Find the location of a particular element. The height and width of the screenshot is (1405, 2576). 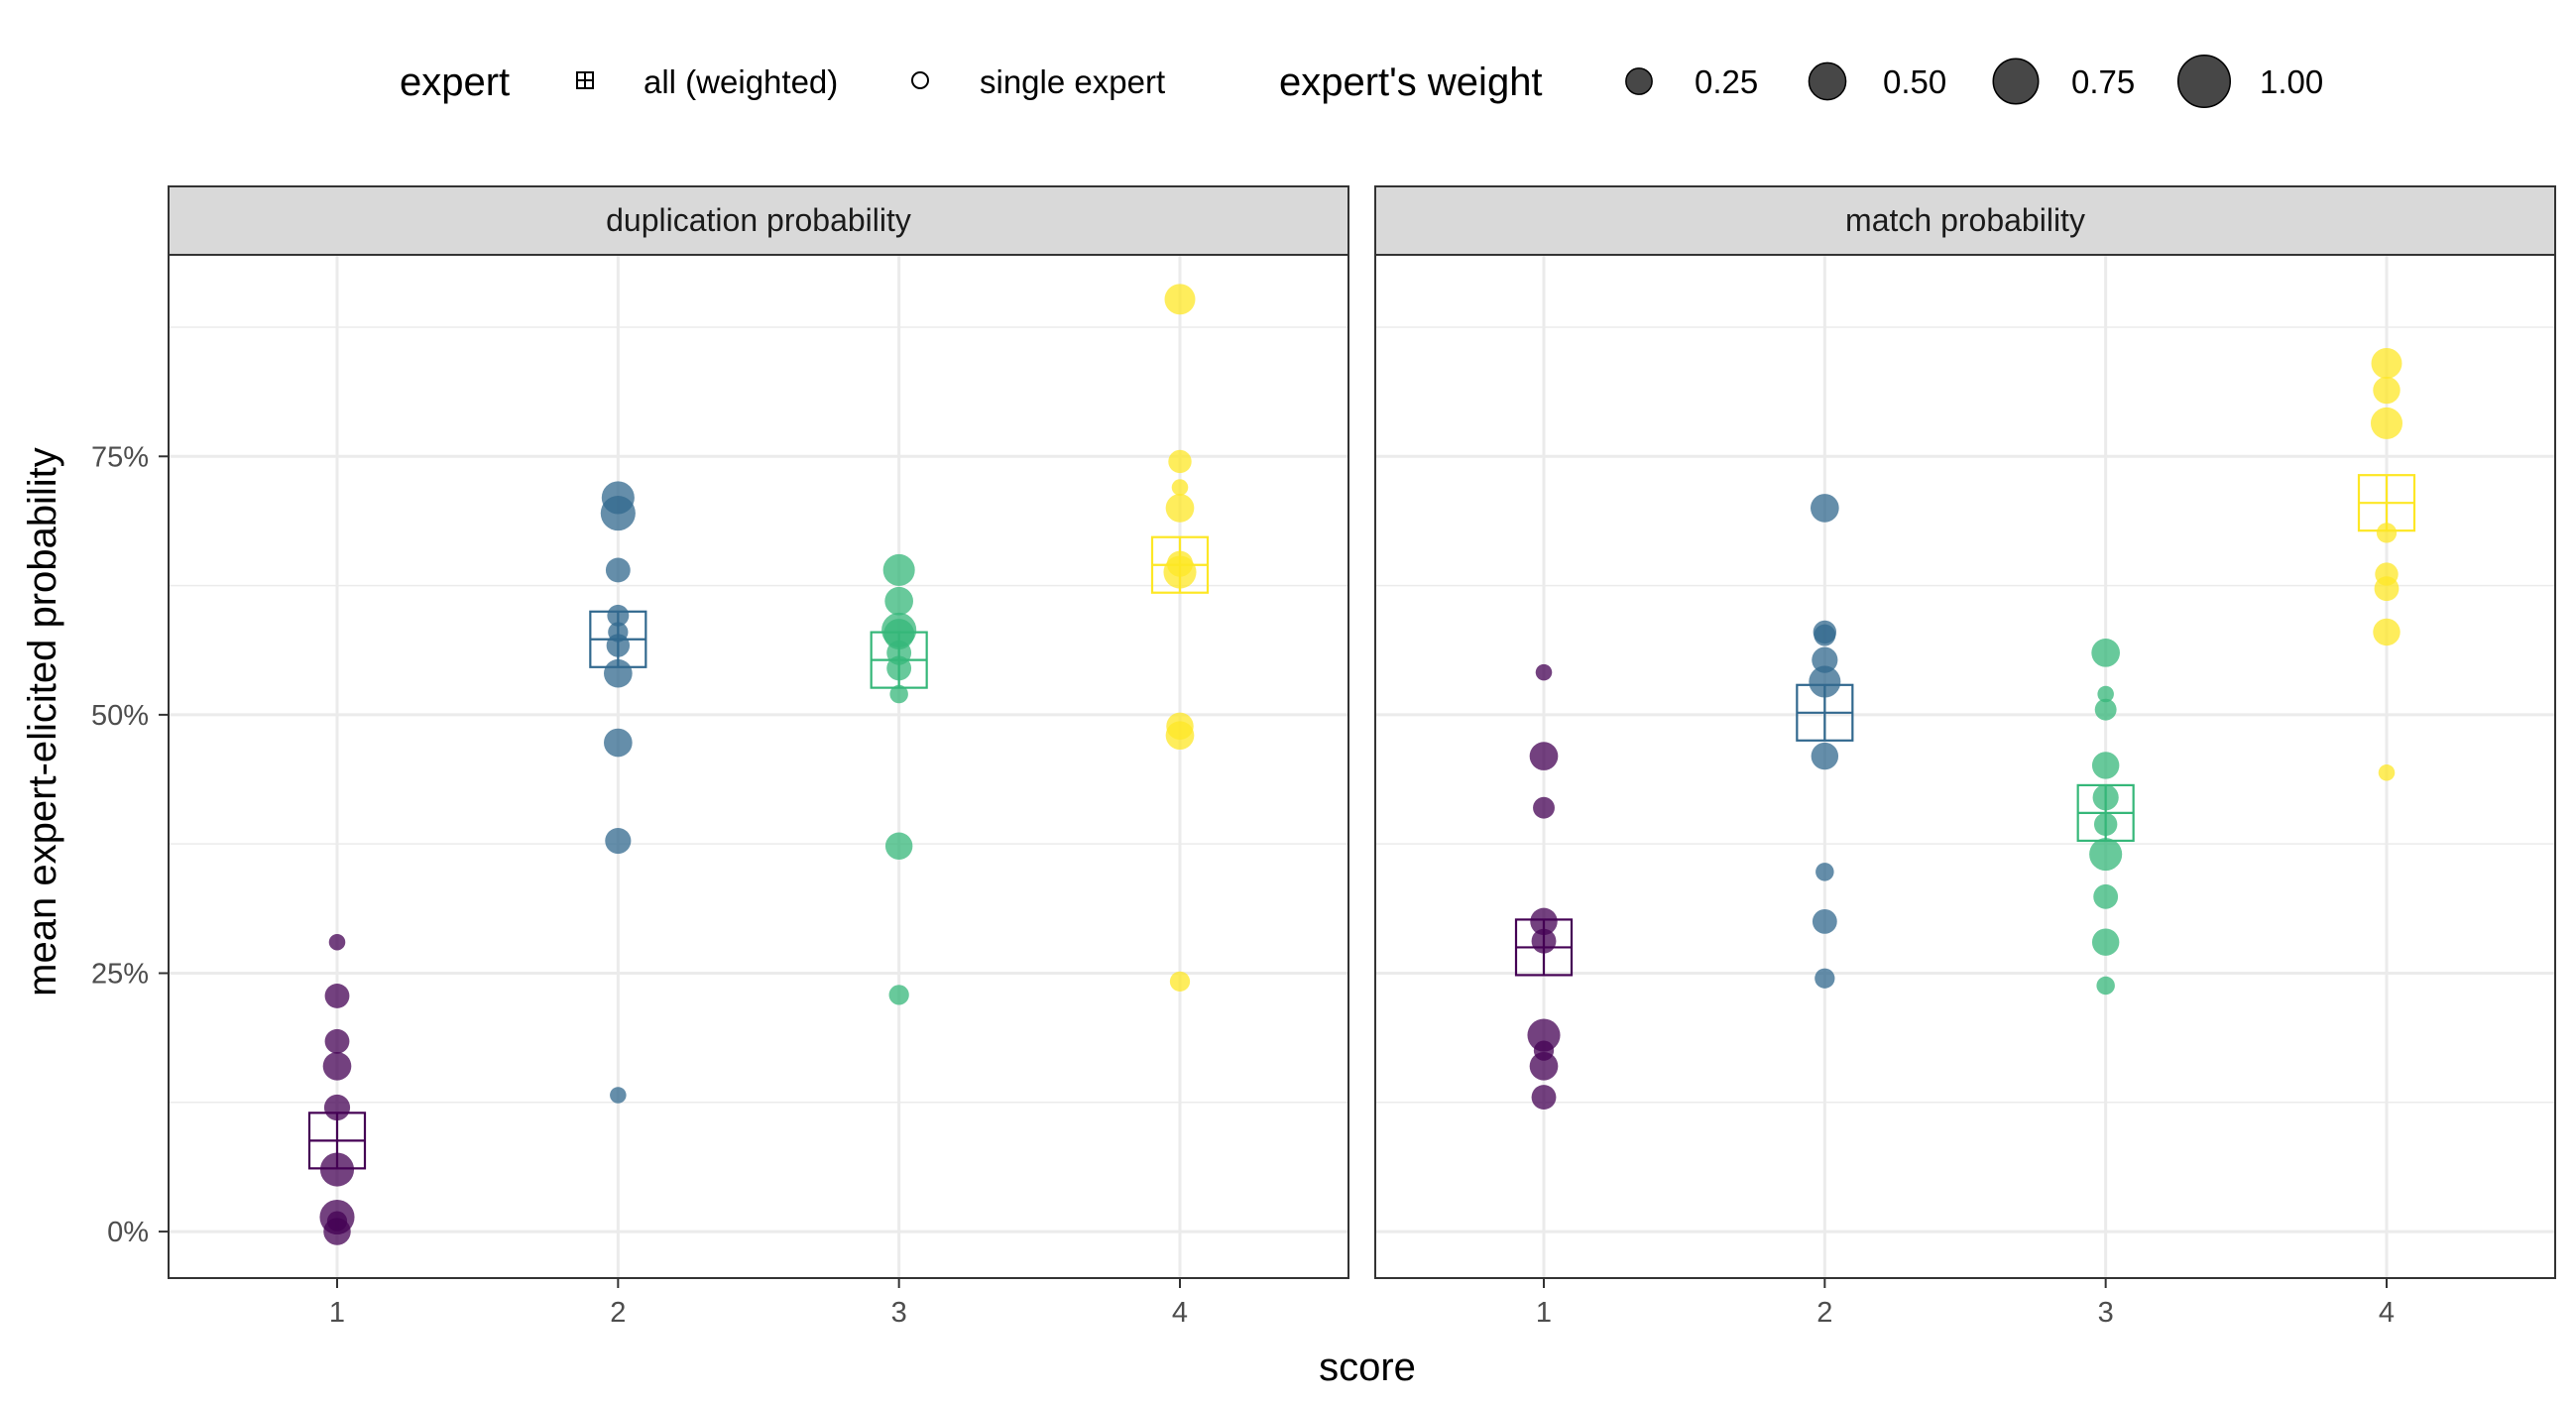

facet-strip-title: duplication probability is located at coordinates (758, 220).